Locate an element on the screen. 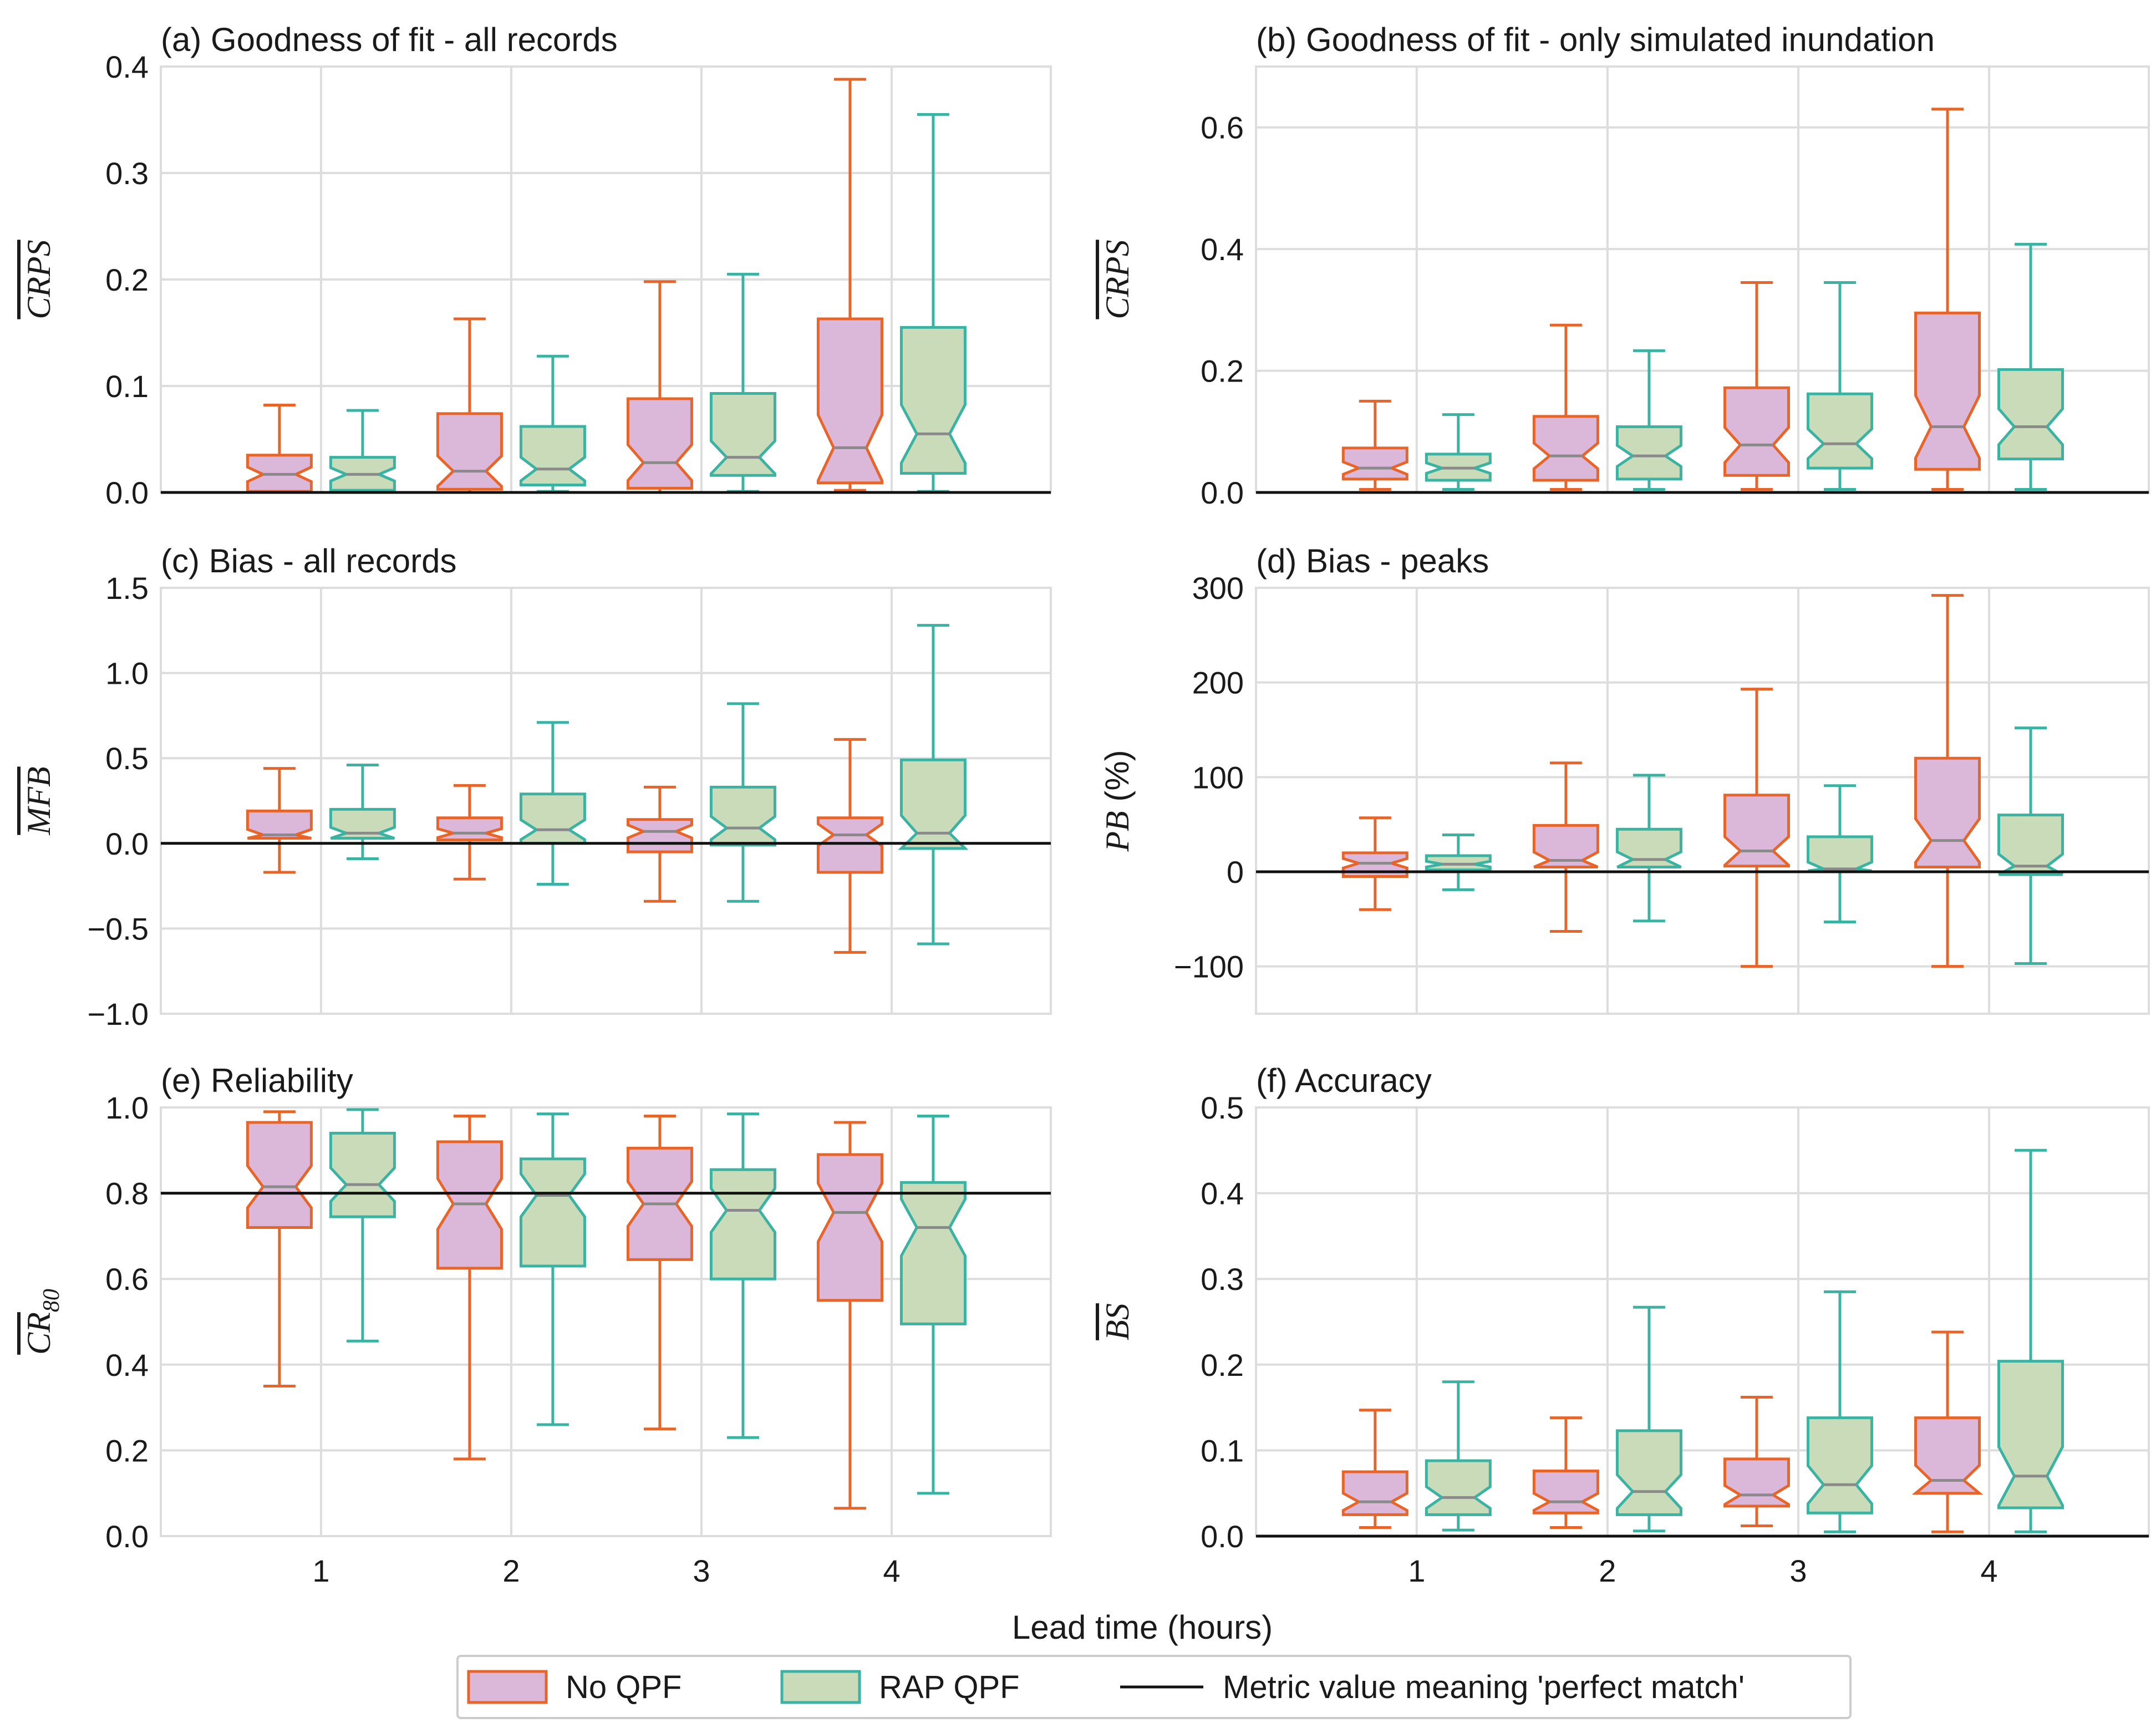 This screenshot has height=1728, width=2156. legend-label: Metric value meaning 'perfect match' is located at coordinates (1484, 1687).